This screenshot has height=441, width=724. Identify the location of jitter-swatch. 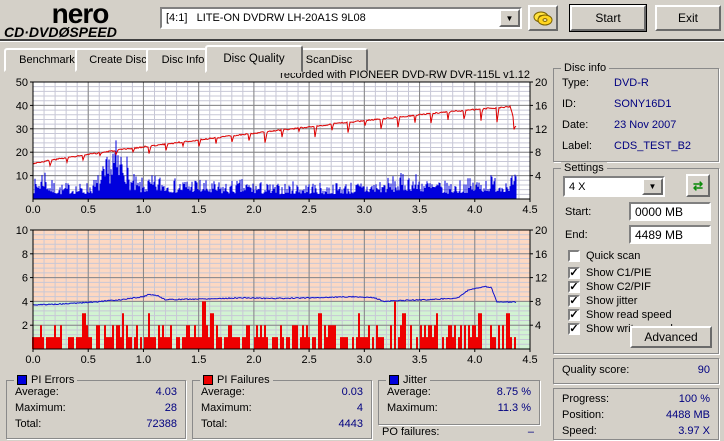
(394, 380).